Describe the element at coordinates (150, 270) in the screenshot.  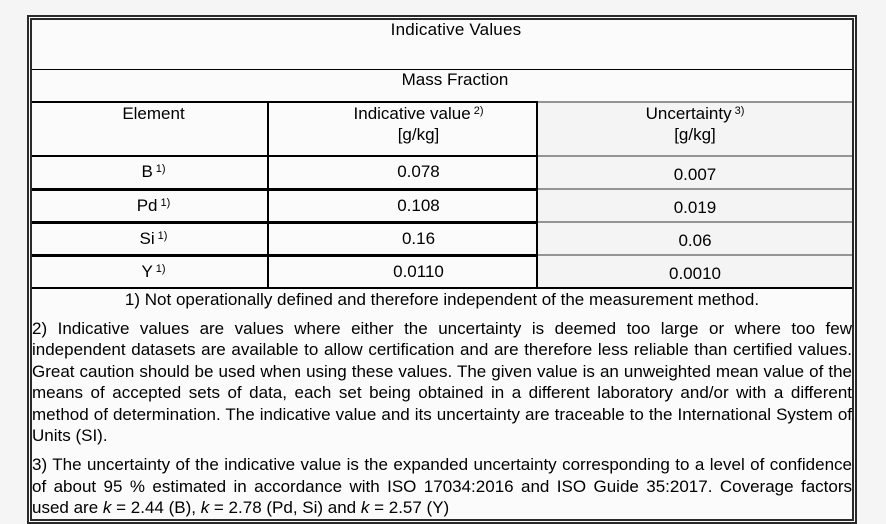
I see `element-cell: Y 1)` at that location.